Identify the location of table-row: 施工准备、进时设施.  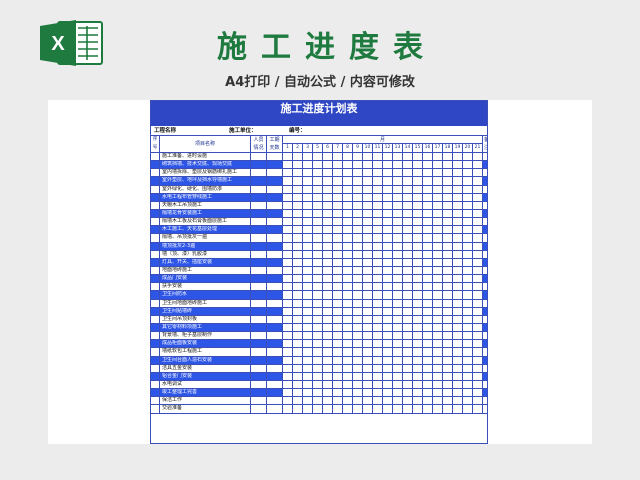
(319, 157).